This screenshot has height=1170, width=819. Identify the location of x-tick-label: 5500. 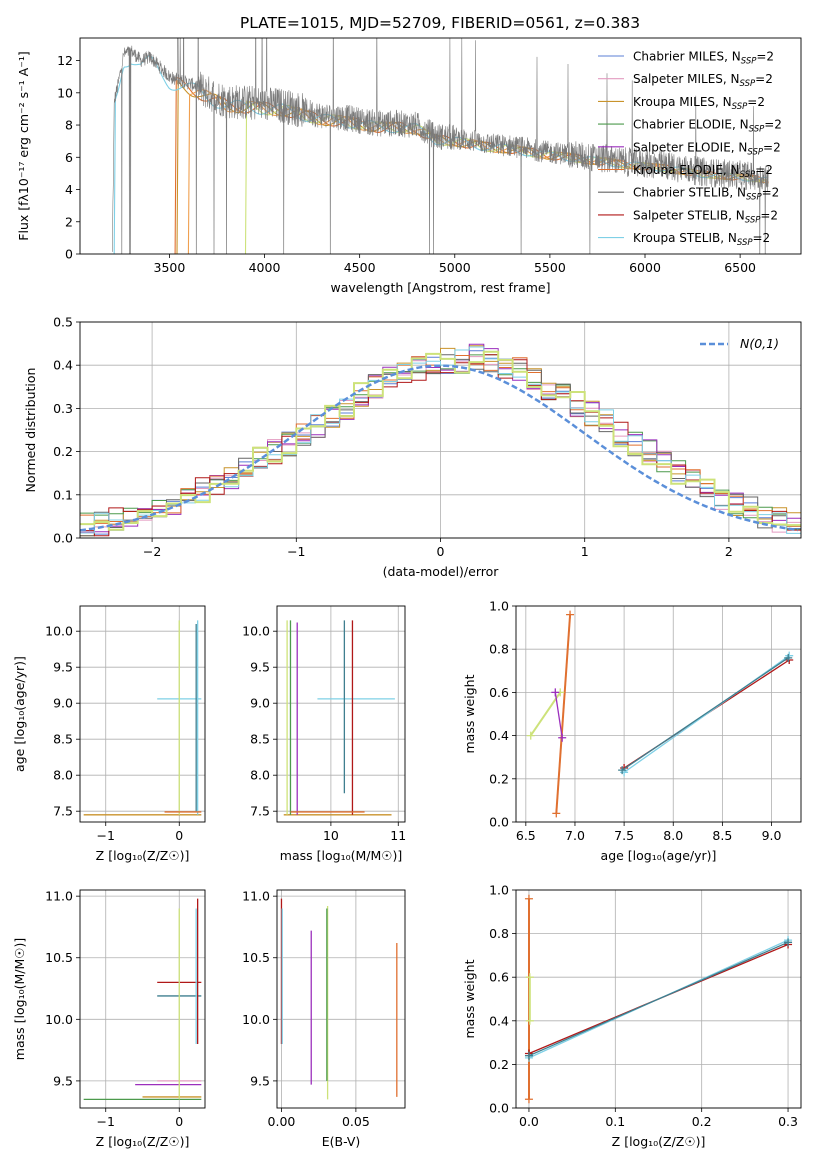
(550, 267).